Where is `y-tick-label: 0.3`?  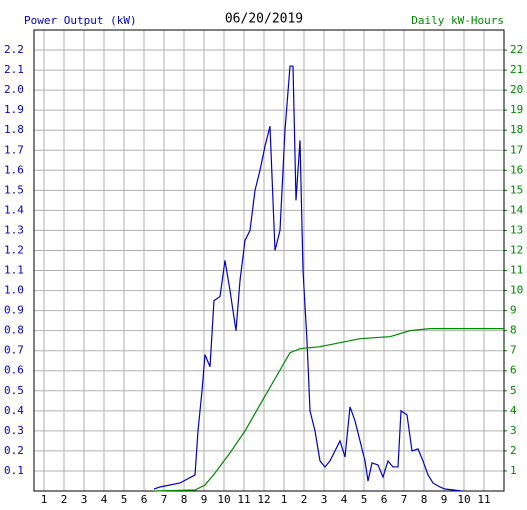
y-tick-label: 0.3 is located at coordinates (14, 430).